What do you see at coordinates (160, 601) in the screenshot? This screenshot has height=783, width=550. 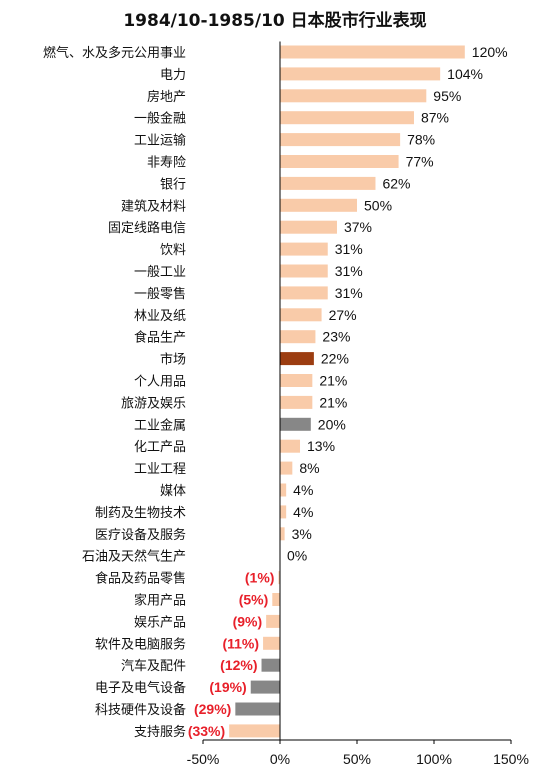 I see `category-label: 家用产品` at bounding box center [160, 601].